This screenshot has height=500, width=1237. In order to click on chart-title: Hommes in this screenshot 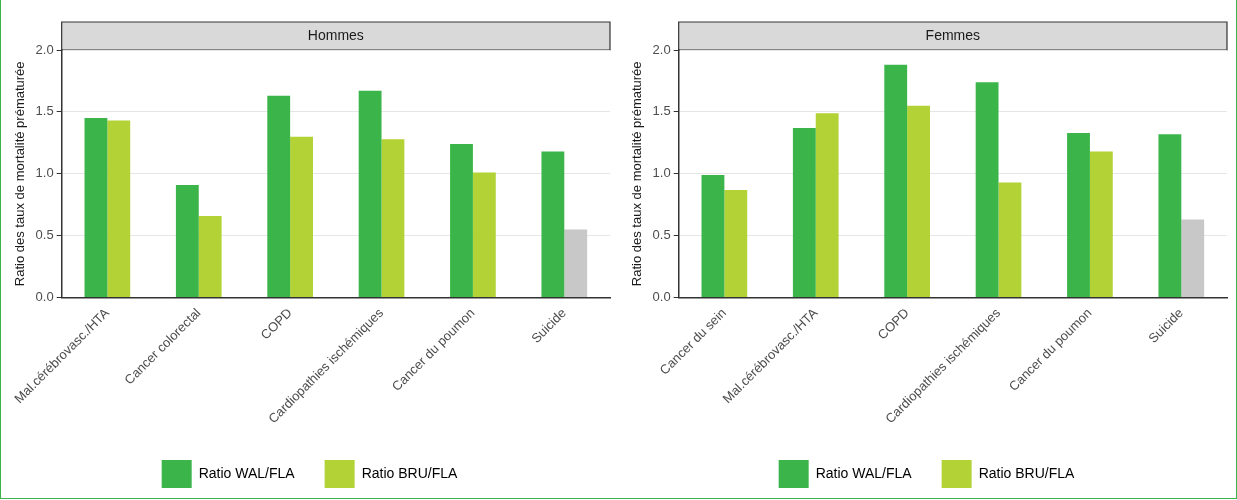, I will do `click(335, 34)`.